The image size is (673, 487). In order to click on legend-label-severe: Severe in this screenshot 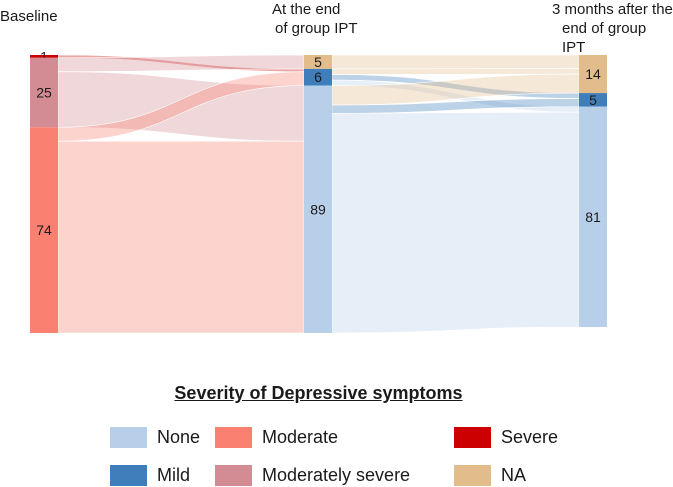, I will do `click(530, 437)`.